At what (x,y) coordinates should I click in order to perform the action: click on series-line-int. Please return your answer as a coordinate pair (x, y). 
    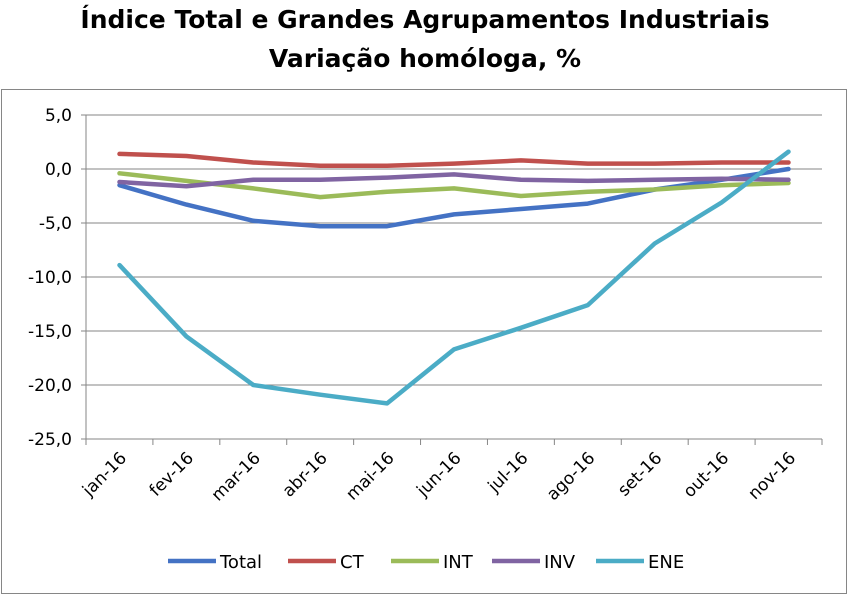
    Looking at the image, I should click on (454, 185).